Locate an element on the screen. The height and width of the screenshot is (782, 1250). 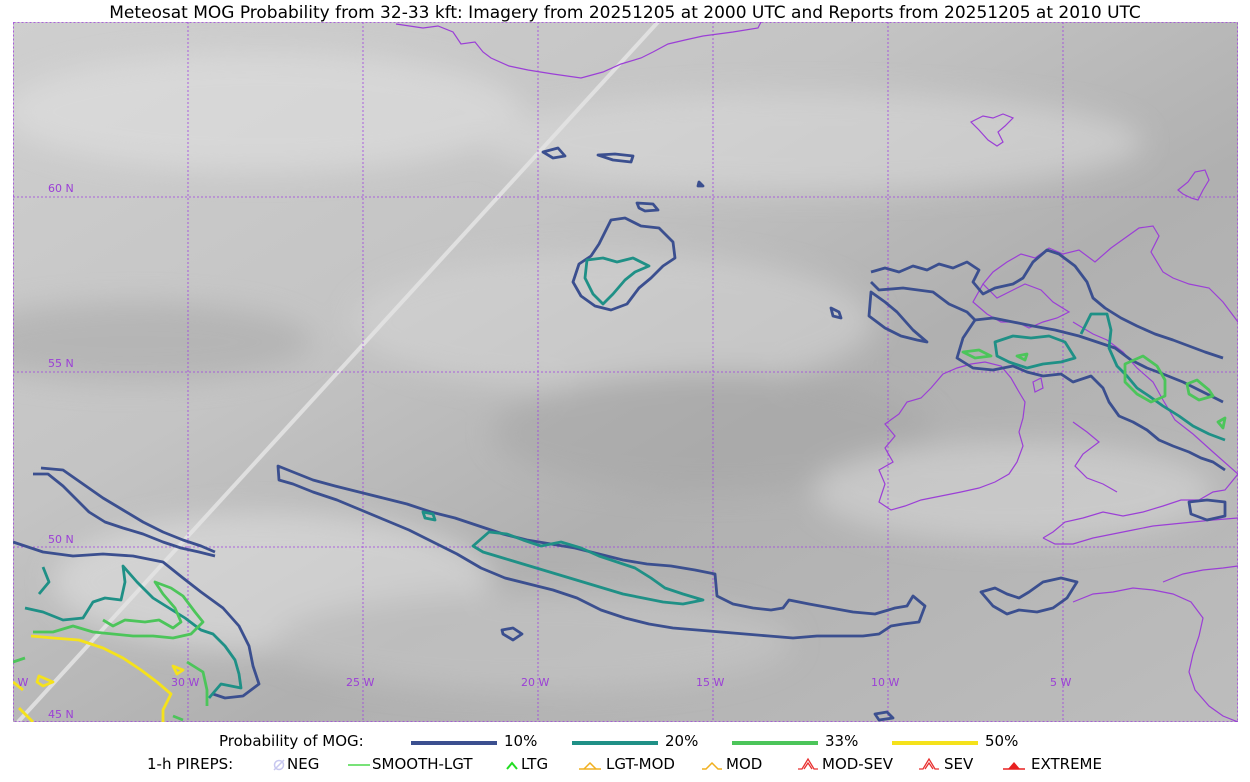
lat-label-55: 55 N is located at coordinates (61, 363).